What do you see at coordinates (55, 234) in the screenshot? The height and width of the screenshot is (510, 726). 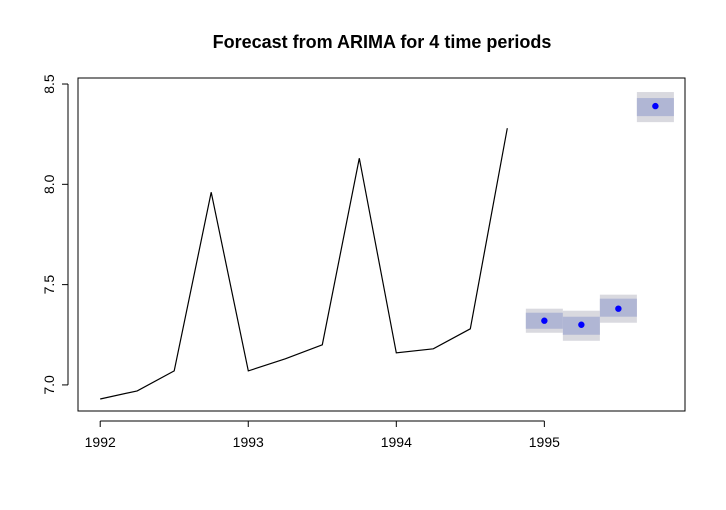 I see `y-axis: 7.0 7.5 8.0 8.5` at bounding box center [55, 234].